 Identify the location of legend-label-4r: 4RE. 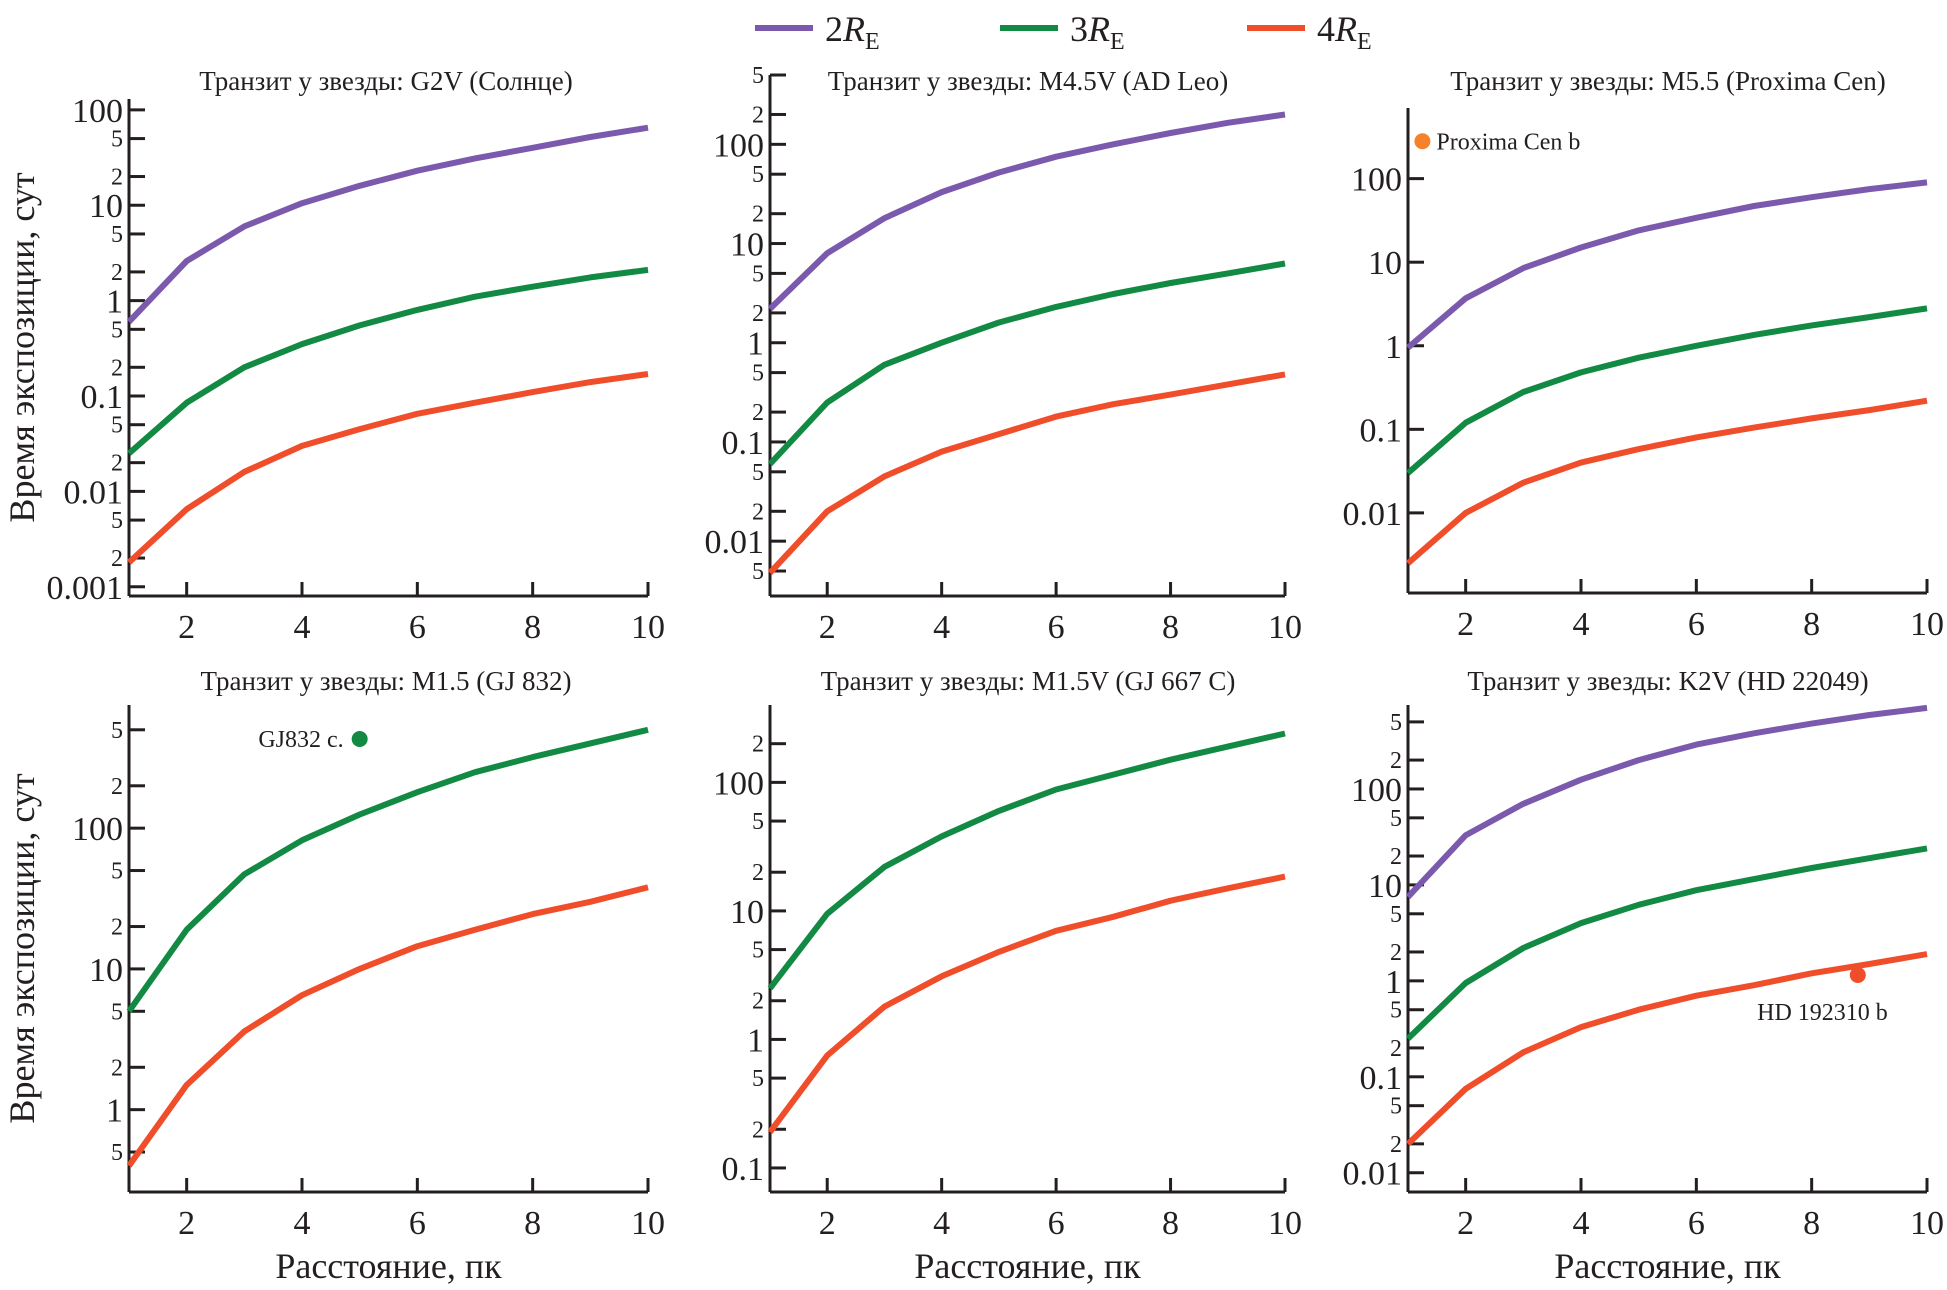
(1344, 32).